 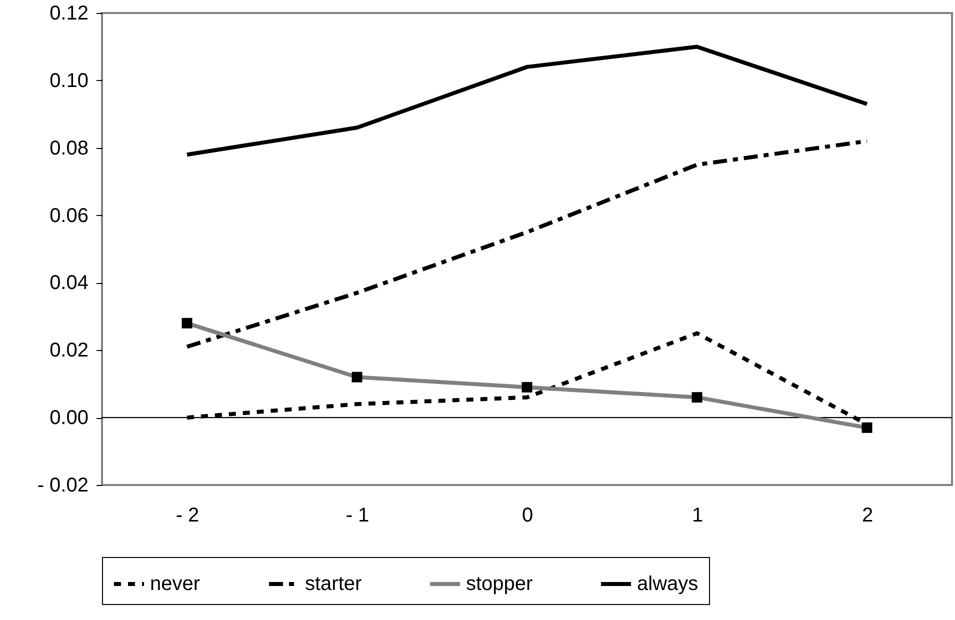 I want to click on x-tick-label: - 1, so click(x=358, y=515).